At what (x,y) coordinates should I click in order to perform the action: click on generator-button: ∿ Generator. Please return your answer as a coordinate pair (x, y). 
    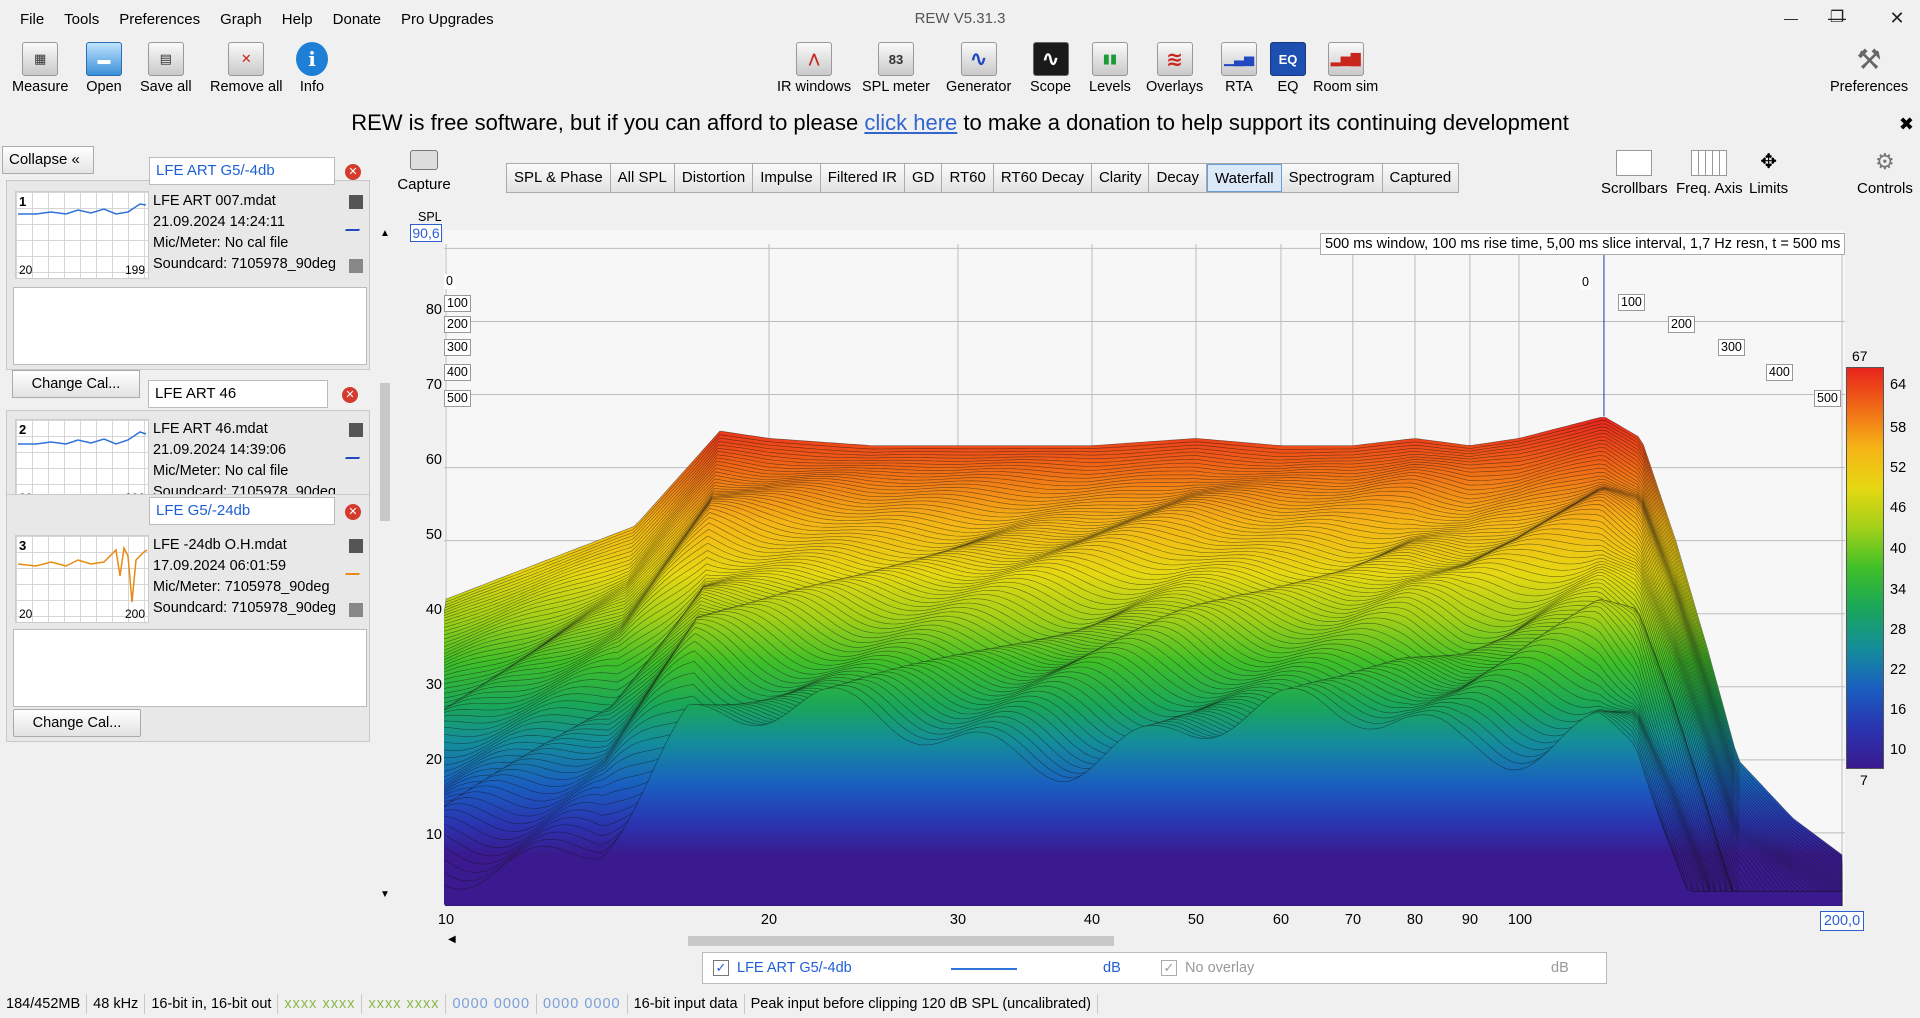
    Looking at the image, I should click on (978, 68).